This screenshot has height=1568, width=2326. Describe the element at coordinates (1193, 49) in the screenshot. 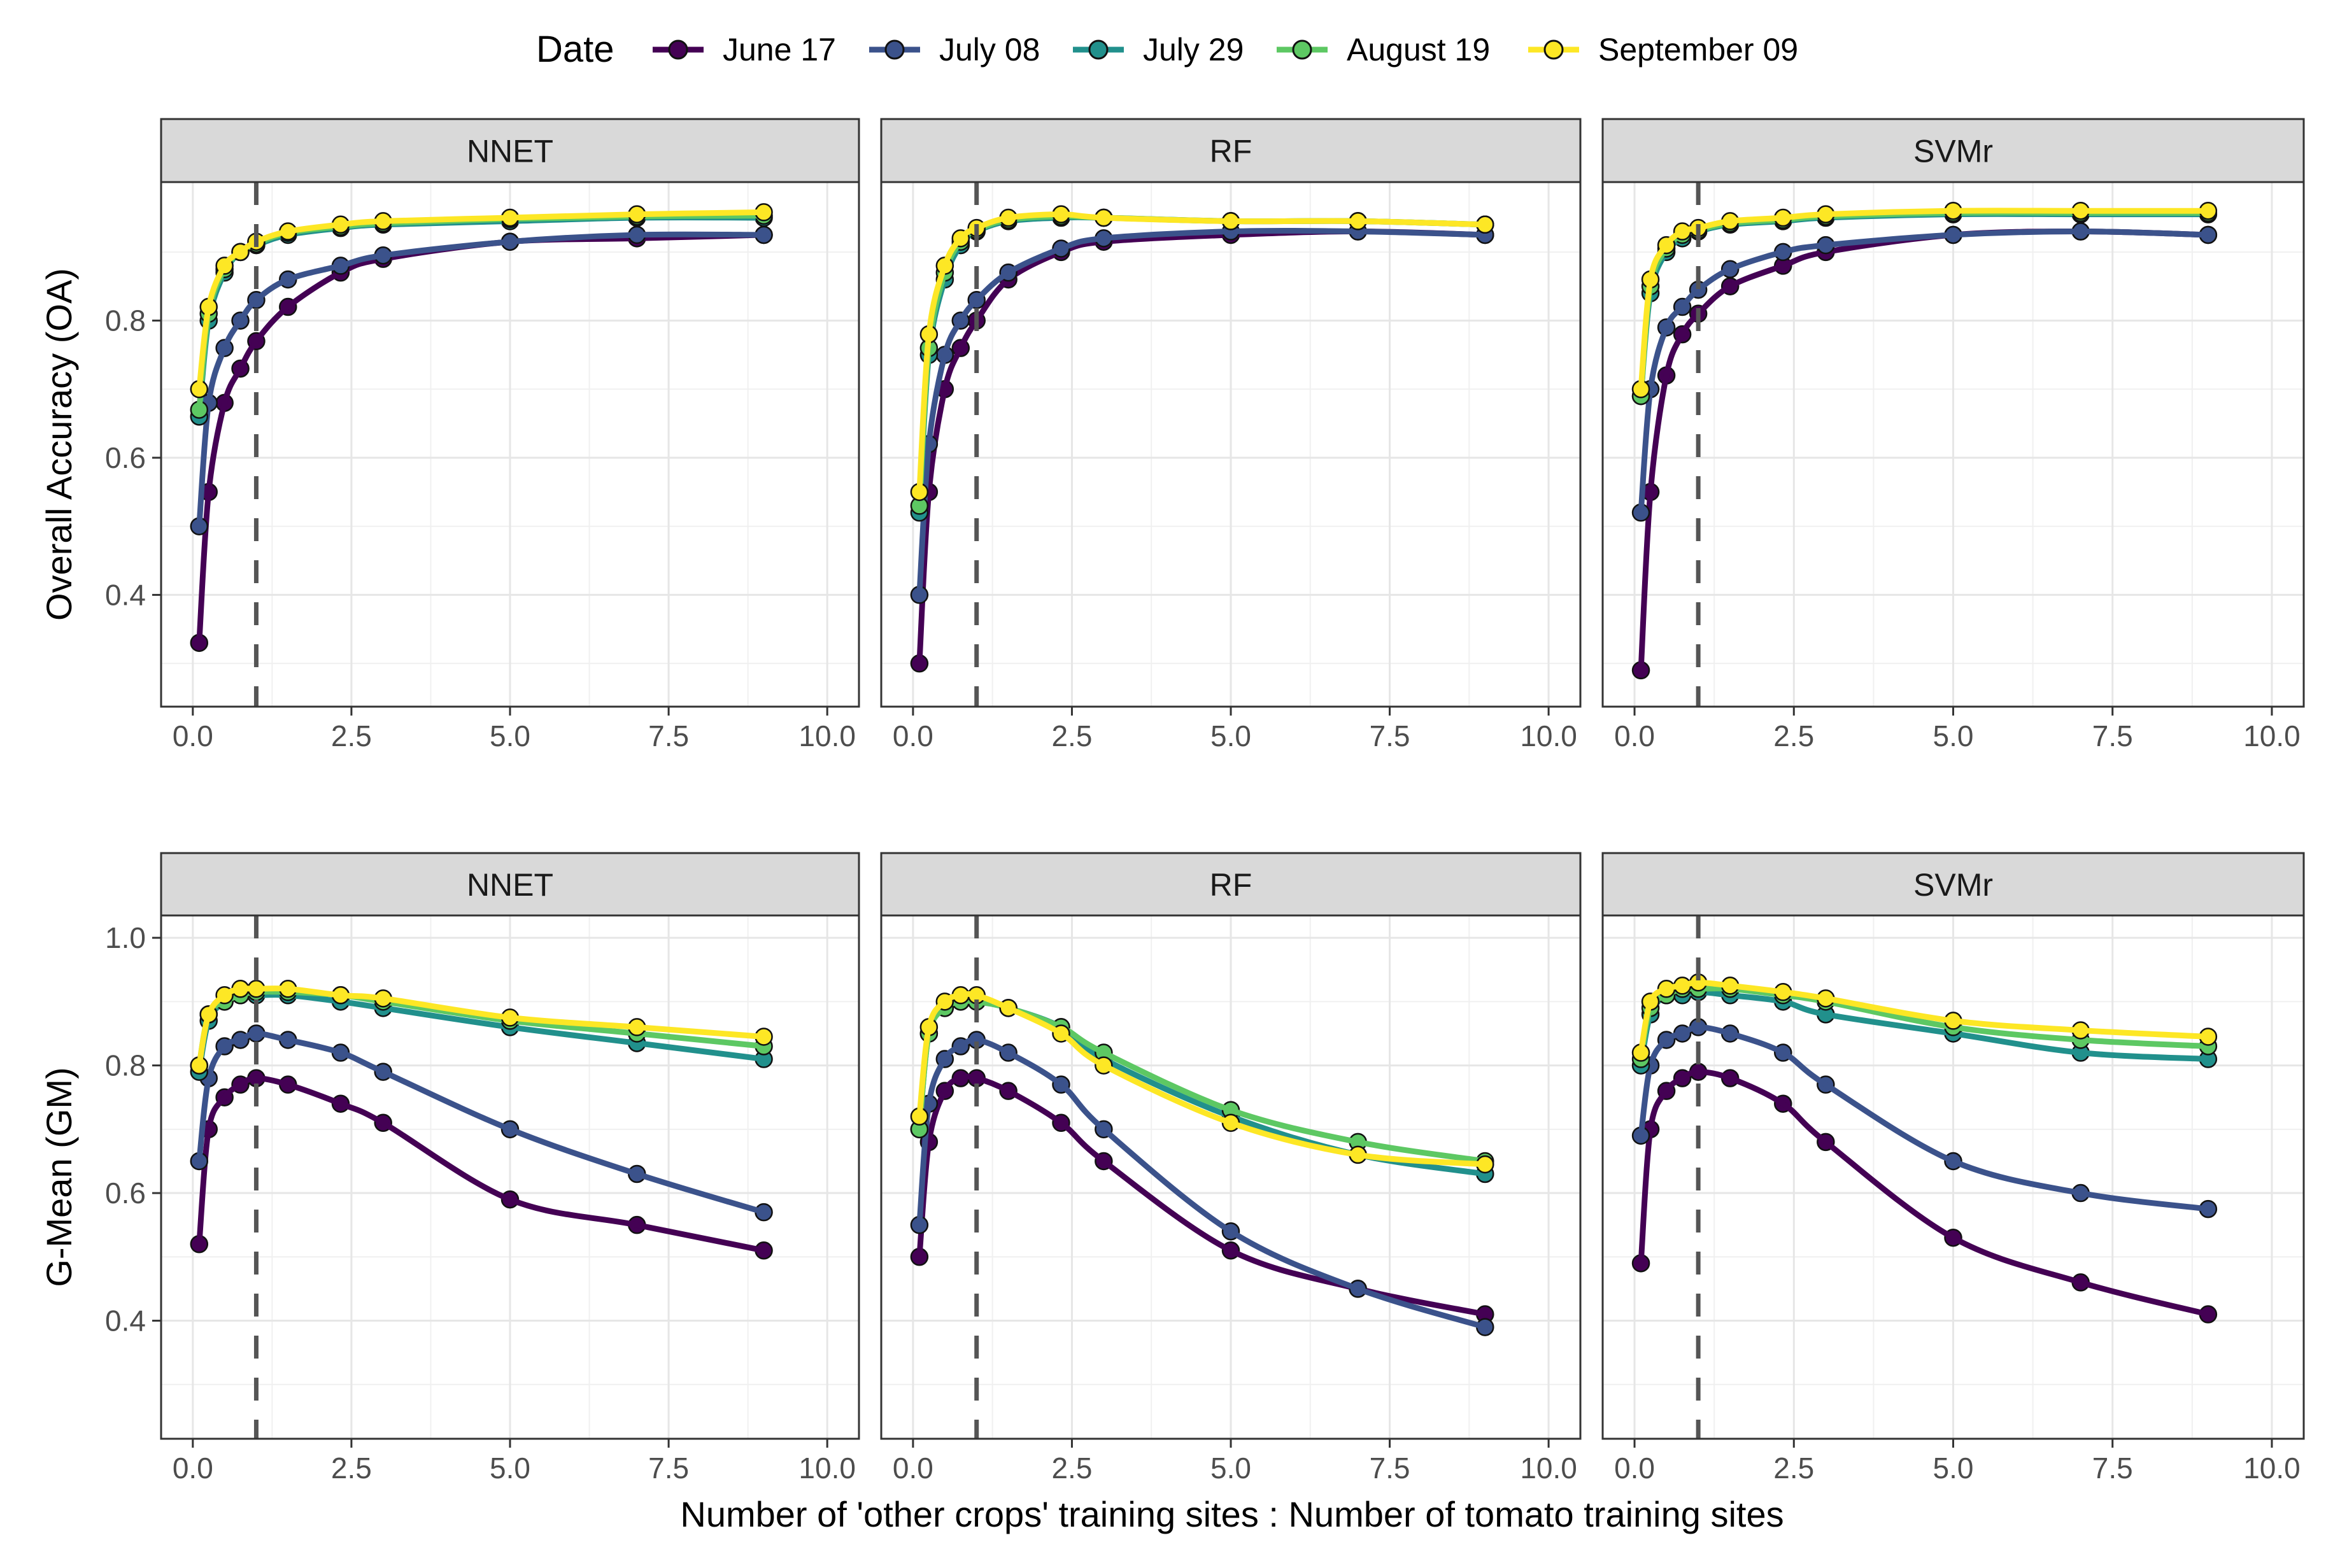

I see `legend-label: July 29` at that location.